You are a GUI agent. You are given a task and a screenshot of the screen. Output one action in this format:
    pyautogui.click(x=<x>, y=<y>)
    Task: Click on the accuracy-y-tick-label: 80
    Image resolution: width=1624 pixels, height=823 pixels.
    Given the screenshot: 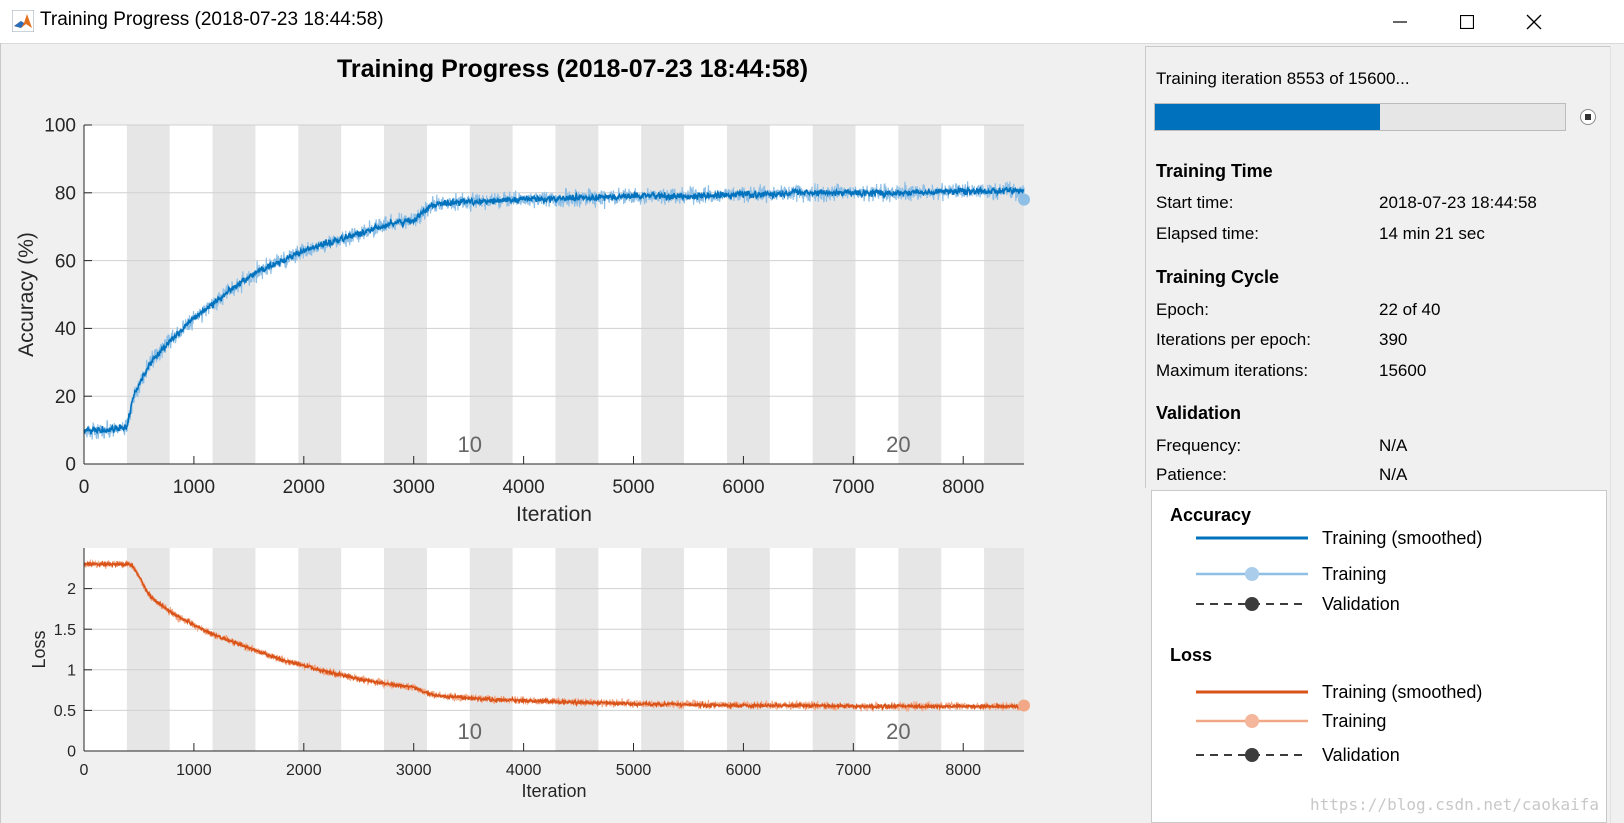 What is the action you would take?
    pyautogui.click(x=65, y=193)
    